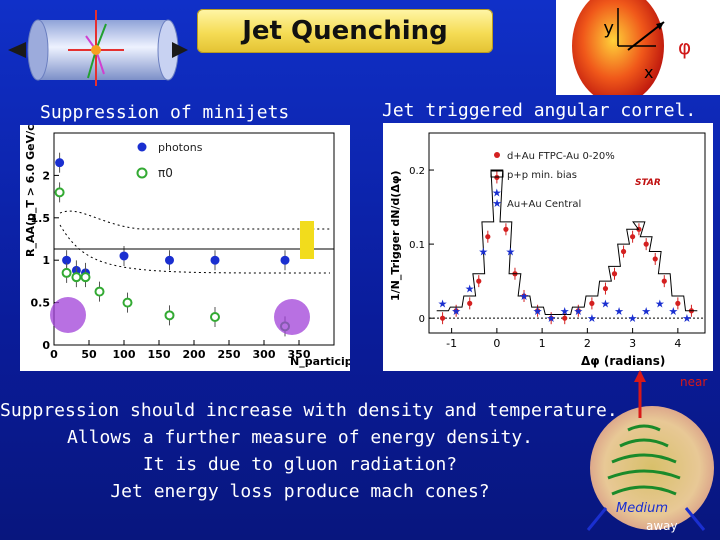  Describe the element at coordinates (395, 236) in the screenshot. I see `dphi-y-axis-label: 1/N_Trigger dN/d(Δφ)` at that location.